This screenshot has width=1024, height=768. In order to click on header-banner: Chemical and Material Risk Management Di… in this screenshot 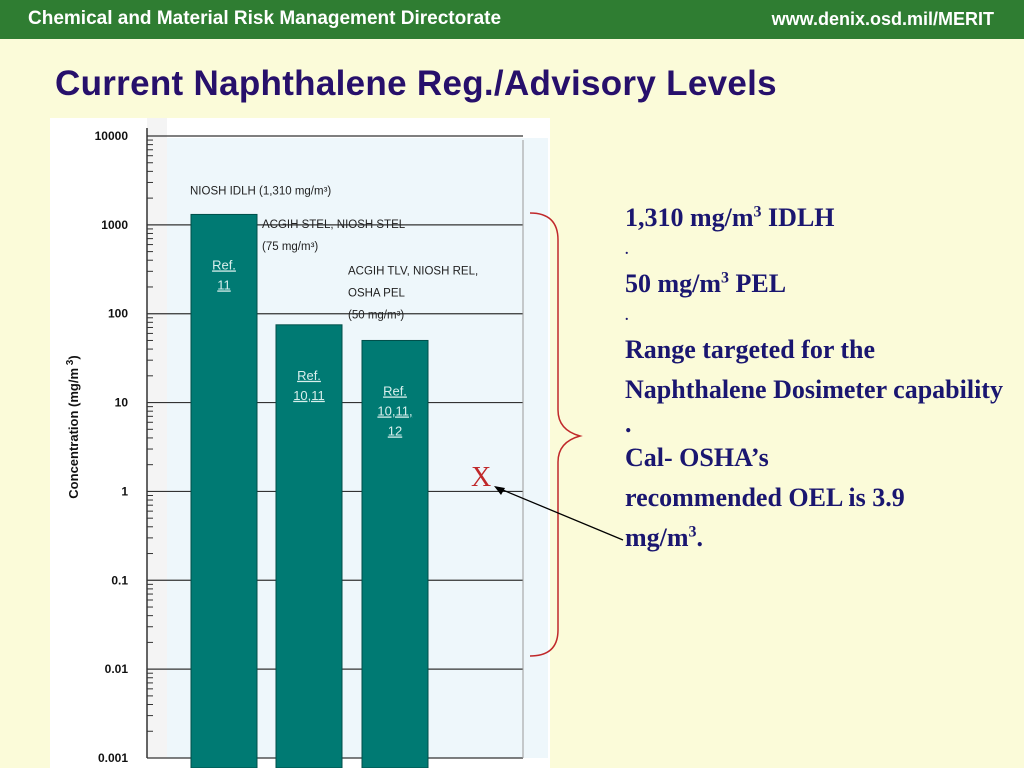, I will do `click(512, 19)`.